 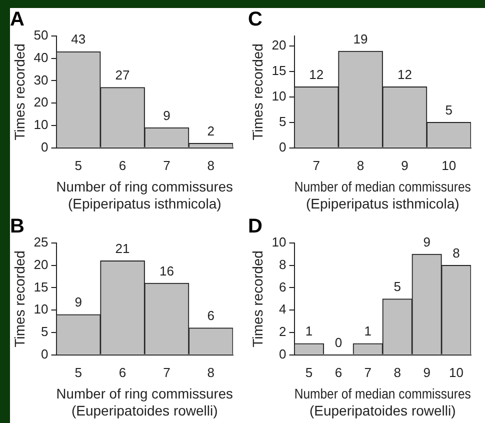 I want to click on y-tick-label: 50, so click(x=41, y=35).